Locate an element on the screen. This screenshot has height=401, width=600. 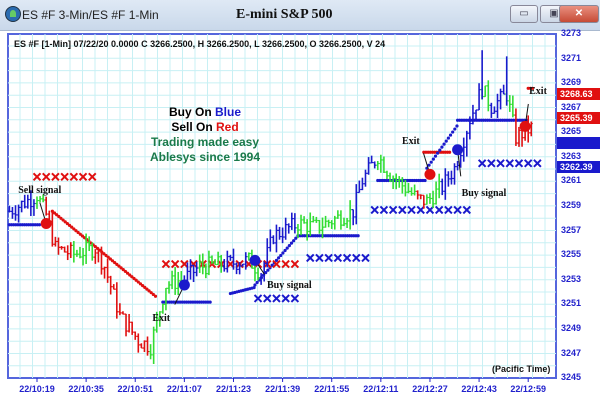
hidden-price-label is located at coordinates (578, 142).